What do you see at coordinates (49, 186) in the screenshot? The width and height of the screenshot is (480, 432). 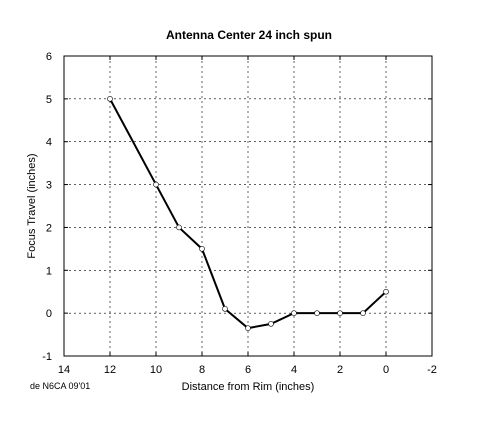 I see `y-tick-label: 3` at bounding box center [49, 186].